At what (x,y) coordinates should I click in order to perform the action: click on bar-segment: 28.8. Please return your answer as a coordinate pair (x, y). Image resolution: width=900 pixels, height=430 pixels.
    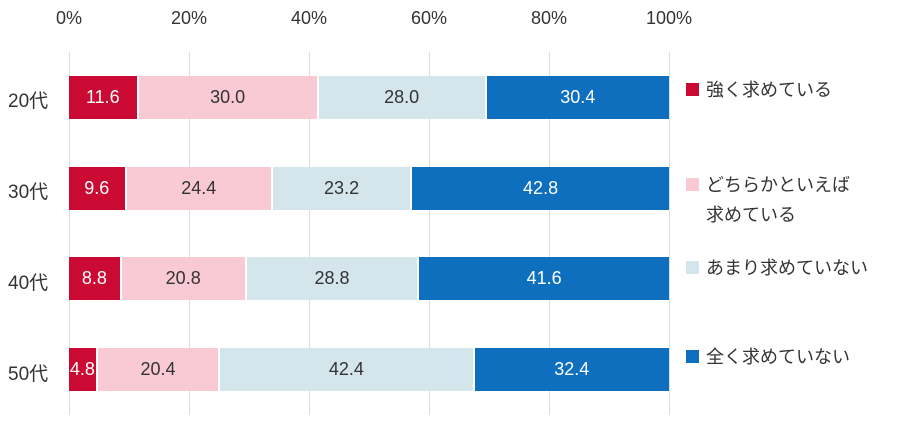
    Looking at the image, I should click on (333, 279).